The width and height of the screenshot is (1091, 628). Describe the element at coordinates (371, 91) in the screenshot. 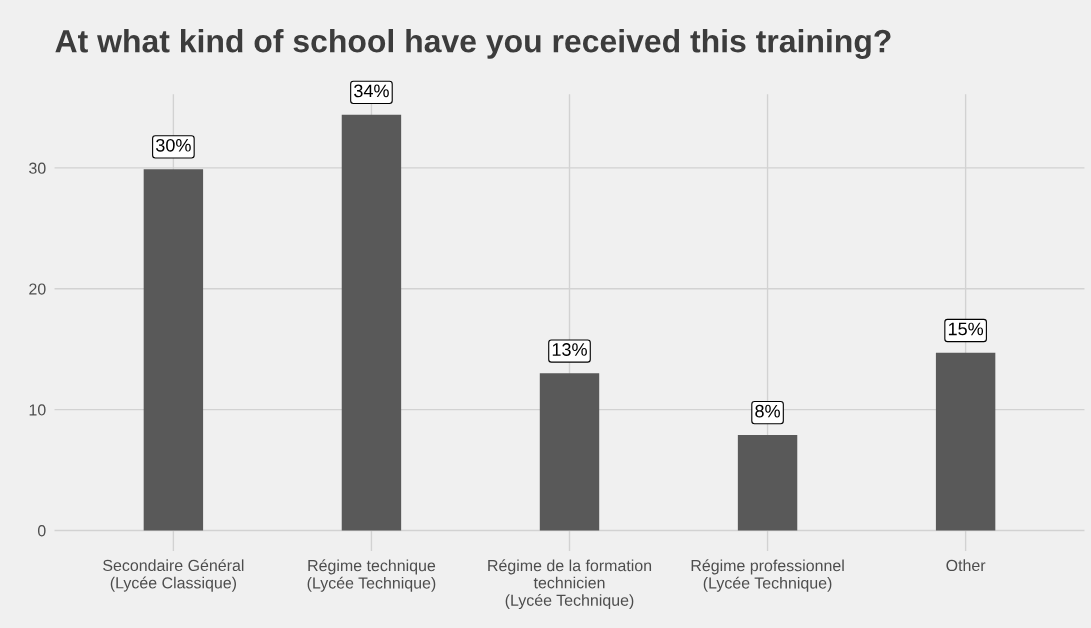

I see `data-label: 34%` at that location.